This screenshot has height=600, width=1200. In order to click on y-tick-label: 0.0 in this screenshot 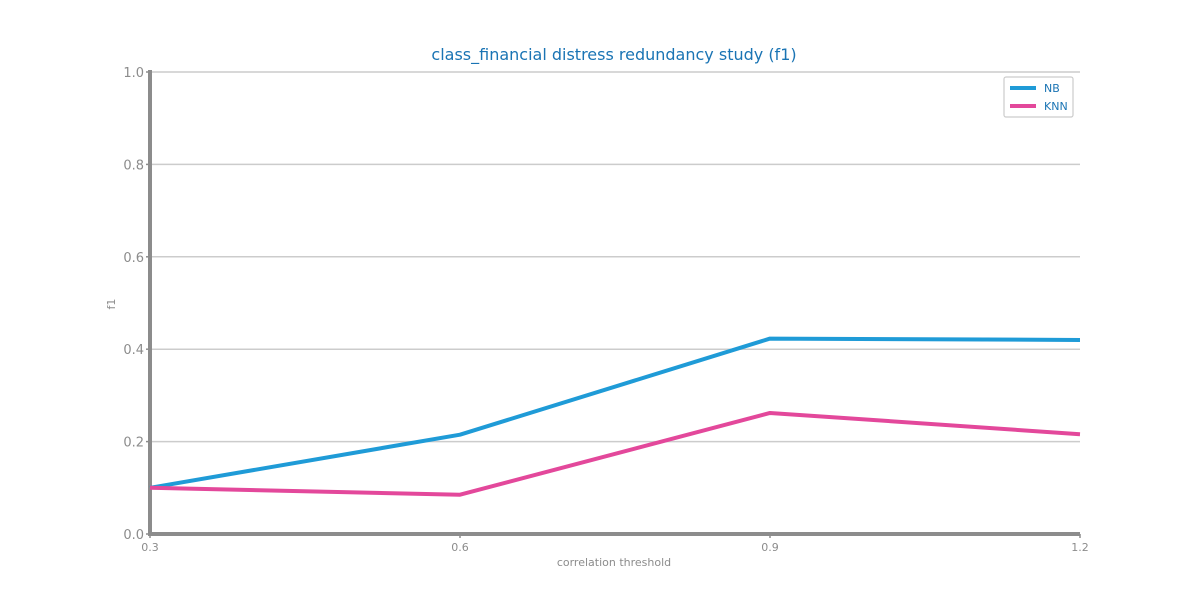, I will do `click(133, 535)`.